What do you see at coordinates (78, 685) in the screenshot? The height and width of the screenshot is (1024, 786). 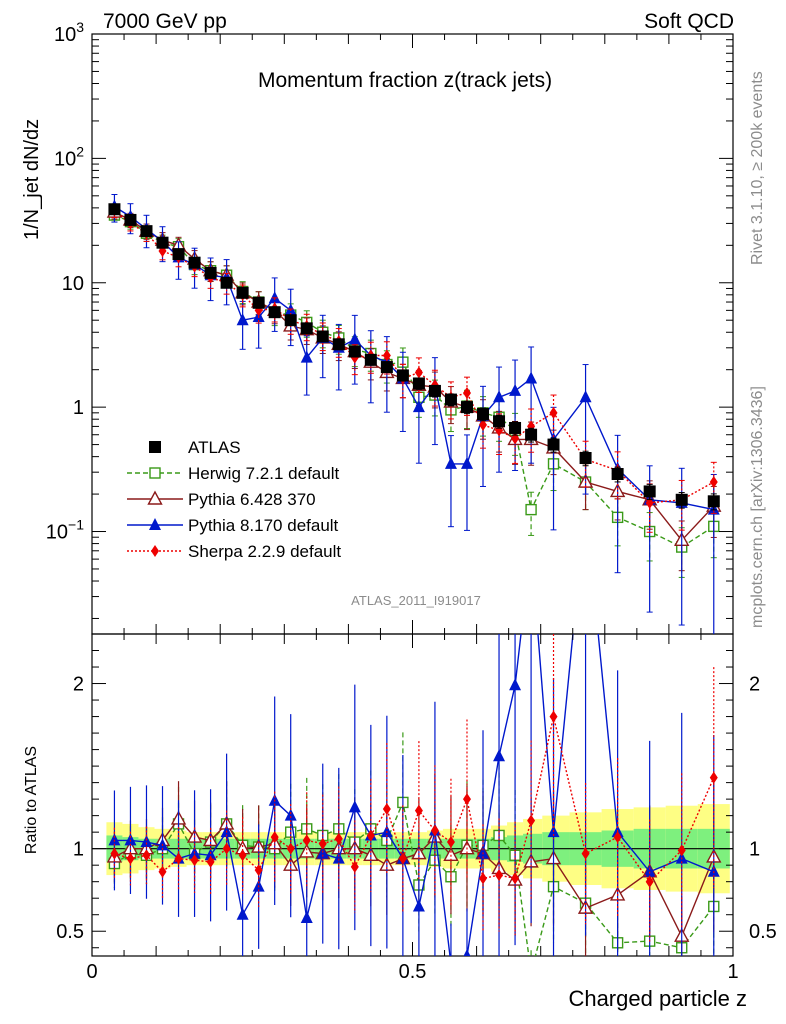 I see `ratio-y-tick-label: 2` at bounding box center [78, 685].